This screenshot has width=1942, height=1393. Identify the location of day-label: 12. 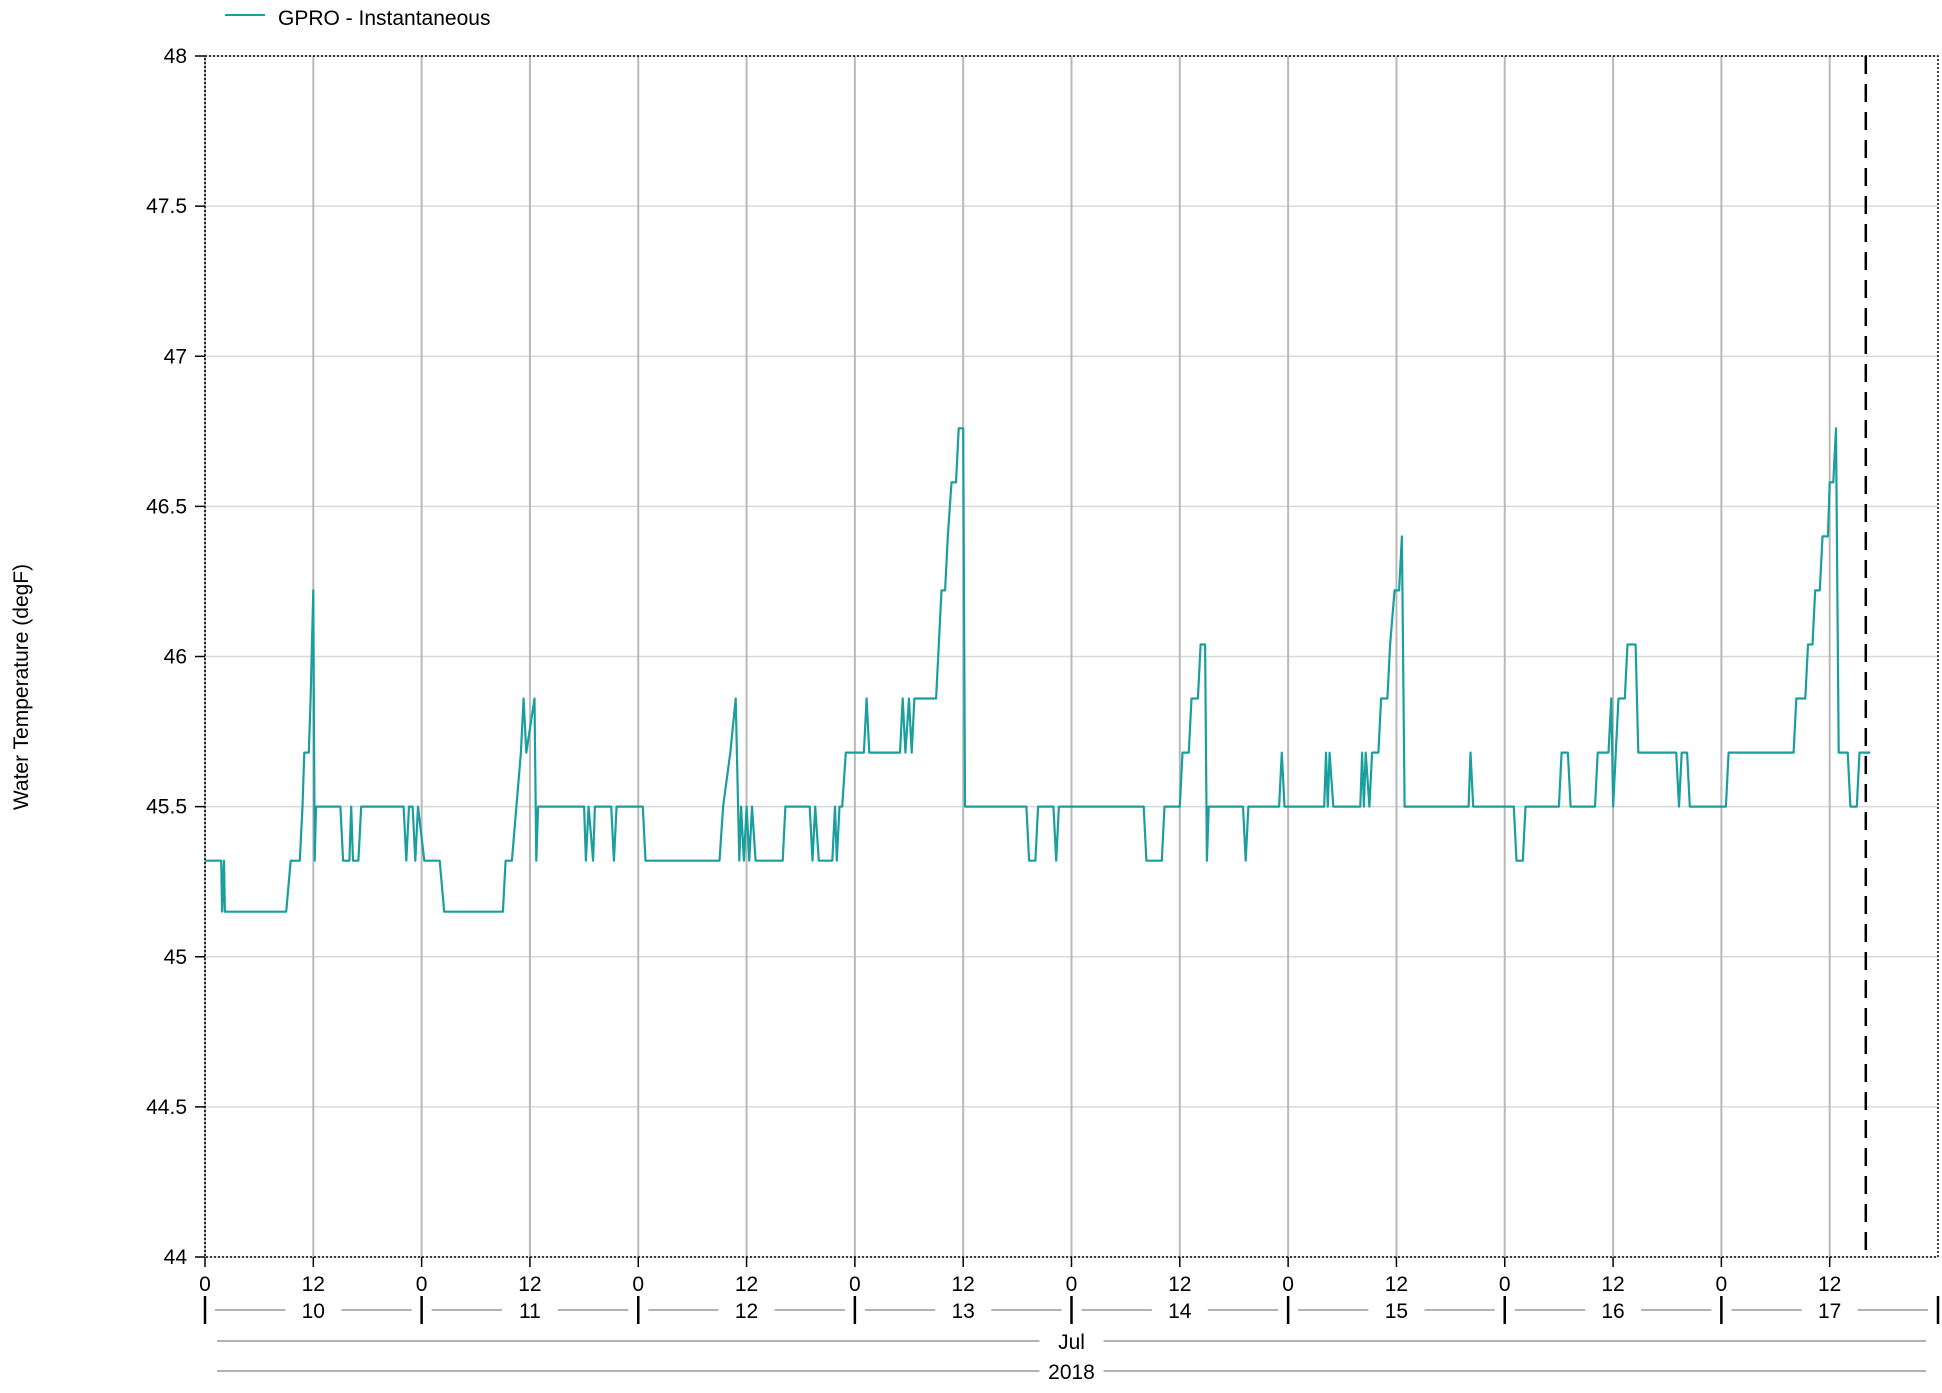
(746, 1311).